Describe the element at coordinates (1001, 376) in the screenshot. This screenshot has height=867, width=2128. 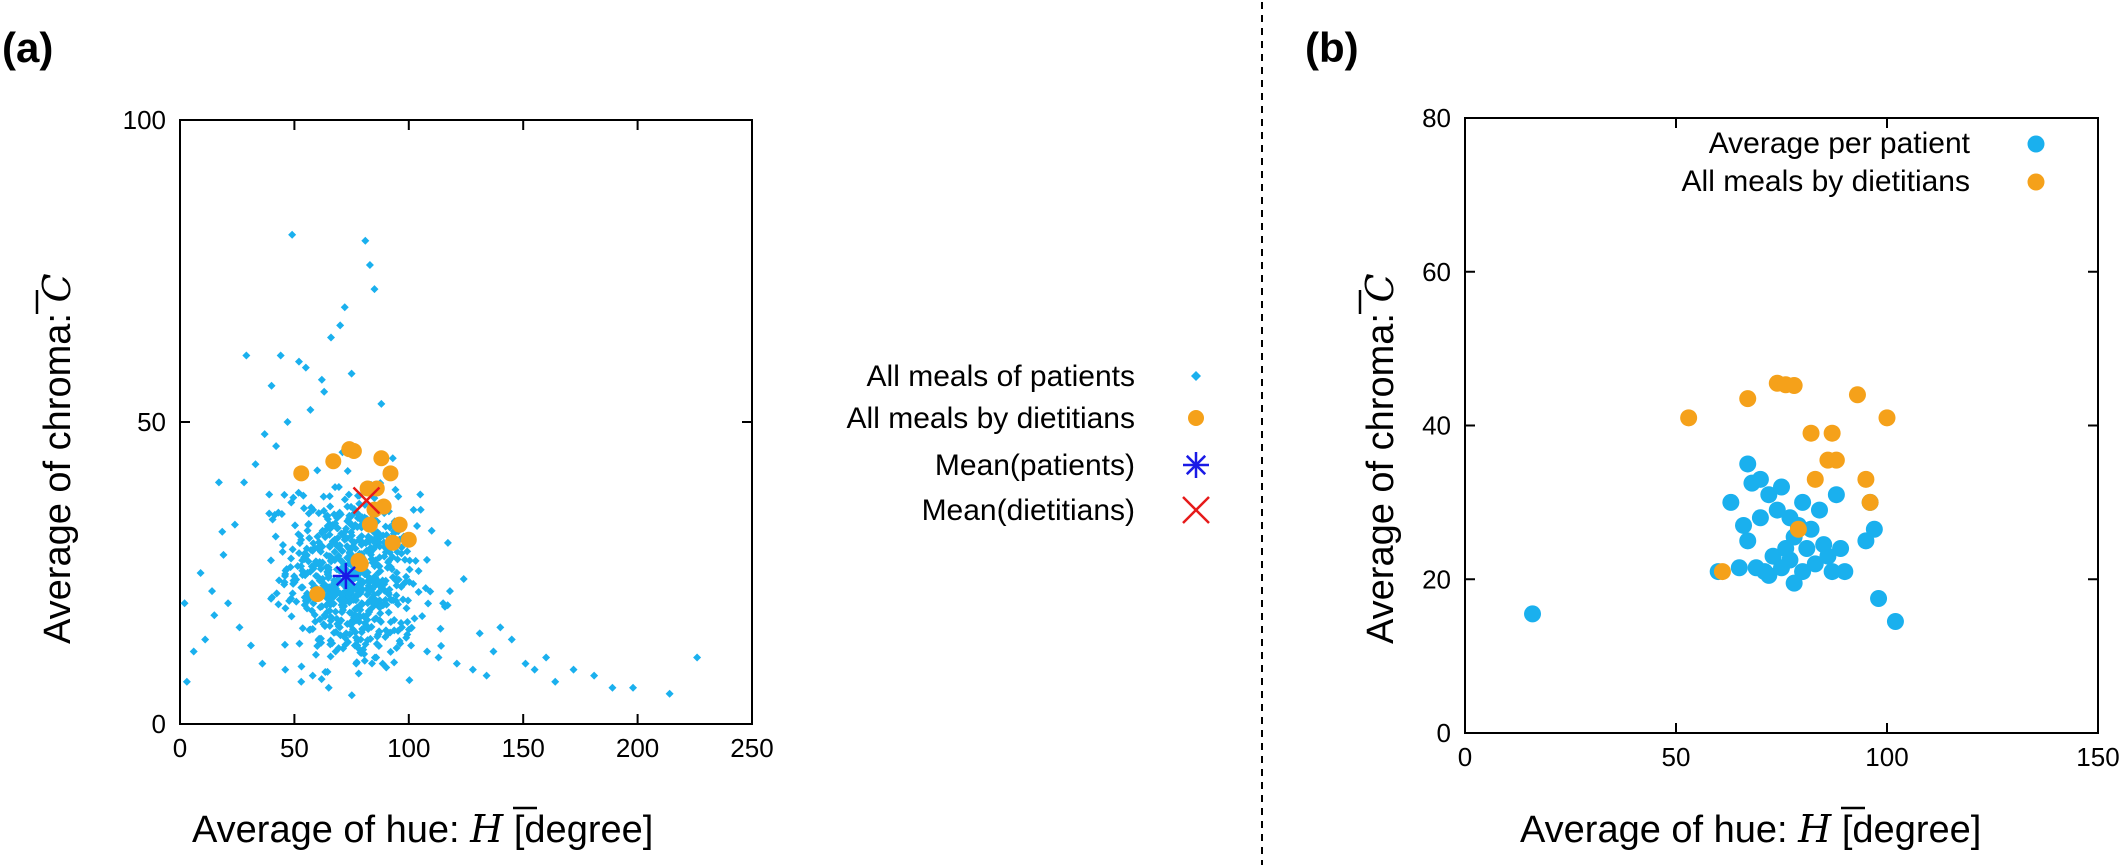
I see `legend-a-label-0: All meals of patients` at that location.